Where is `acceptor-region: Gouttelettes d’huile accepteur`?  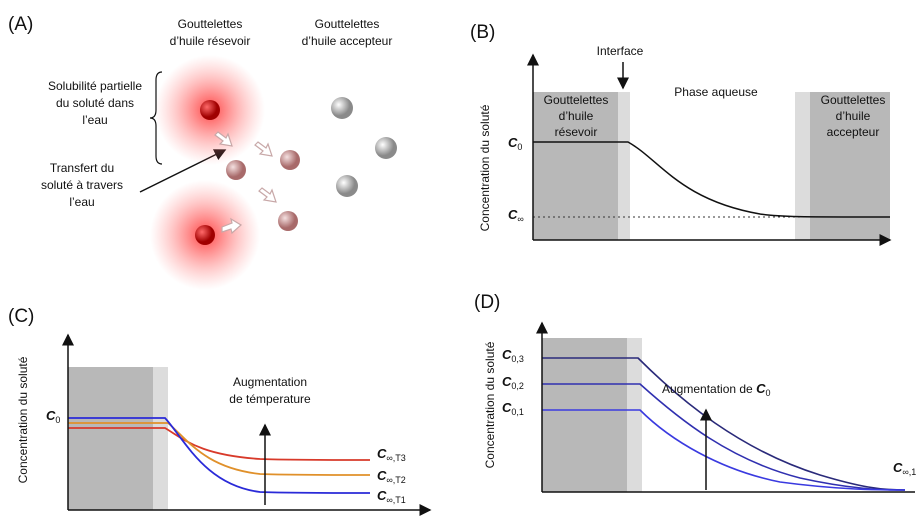 acceptor-region: Gouttelettes d’huile accepteur is located at coordinates (853, 116).